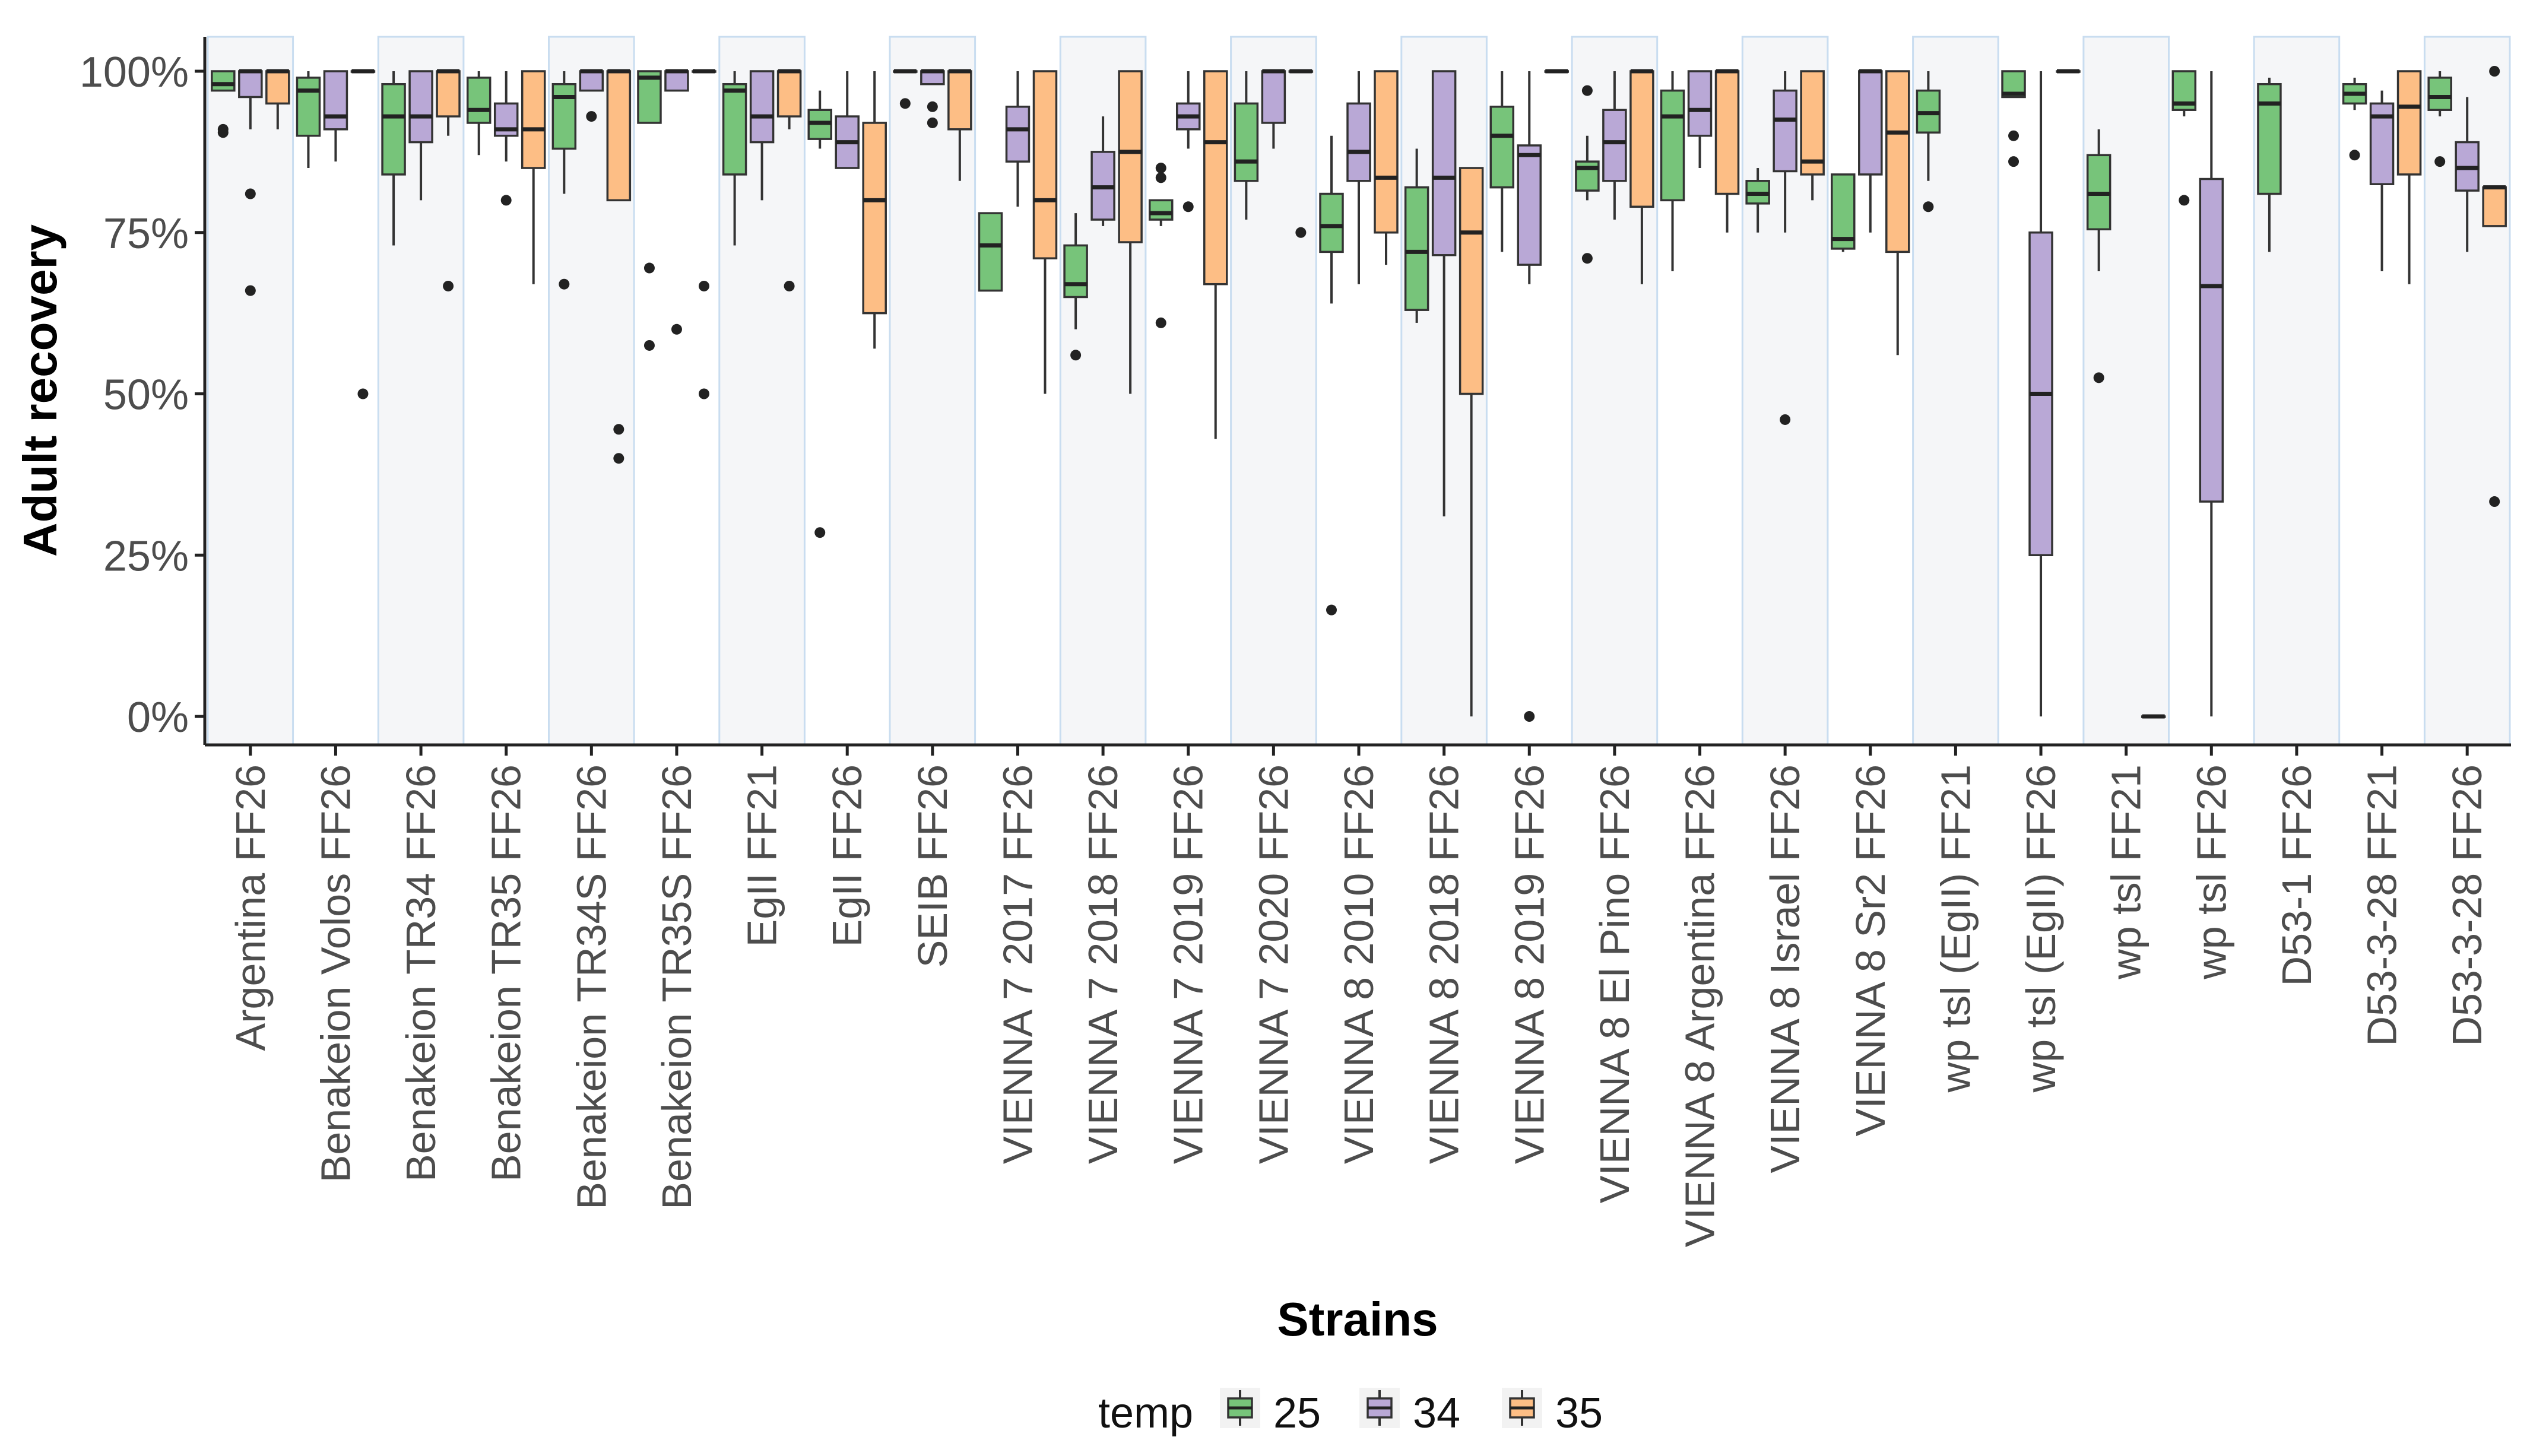 Image resolution: width=2530 pixels, height=1456 pixels. I want to click on x-tick-label: VIENNA 8 Israel FF26, so click(1785, 969).